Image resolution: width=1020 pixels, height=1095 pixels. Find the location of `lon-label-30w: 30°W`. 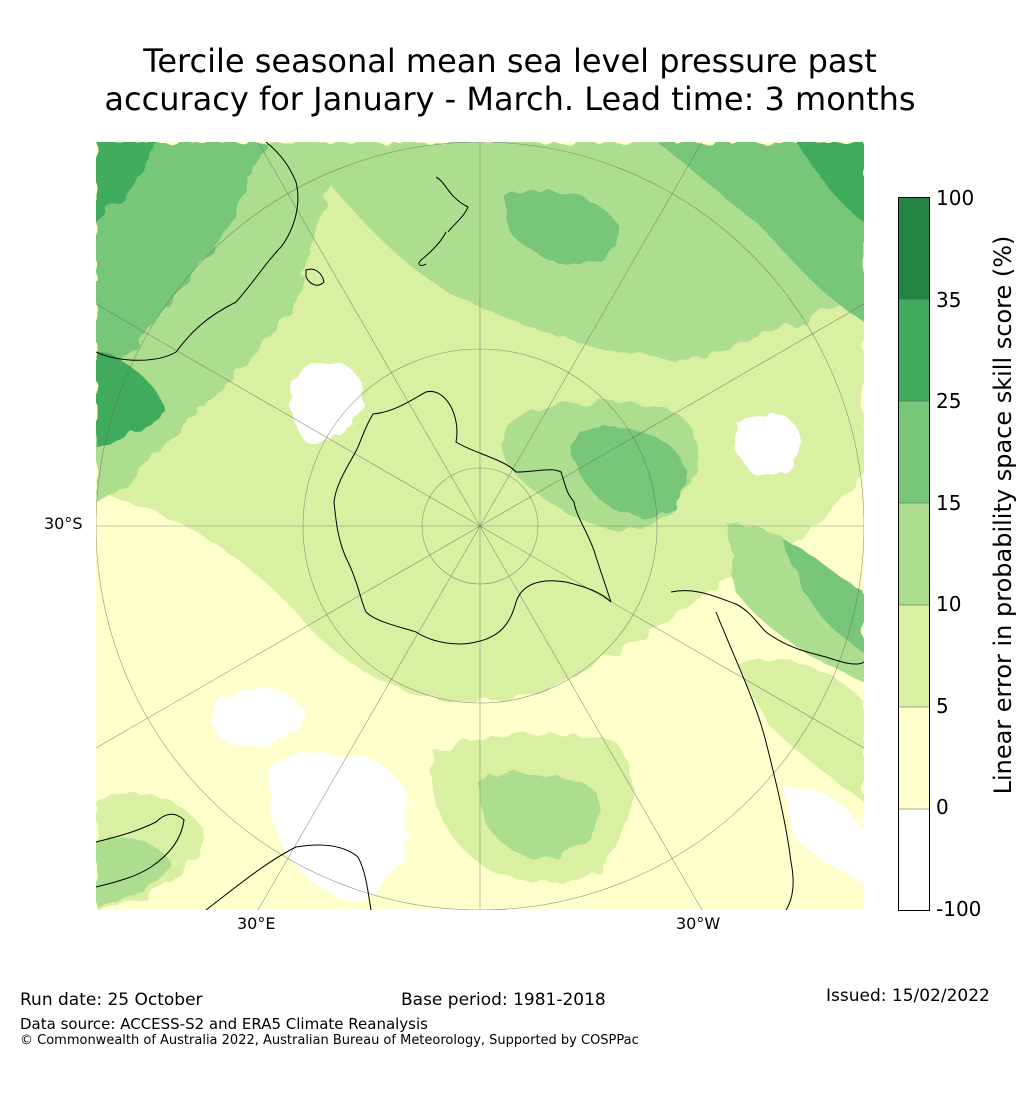

lon-label-30w: 30°W is located at coordinates (698, 923).